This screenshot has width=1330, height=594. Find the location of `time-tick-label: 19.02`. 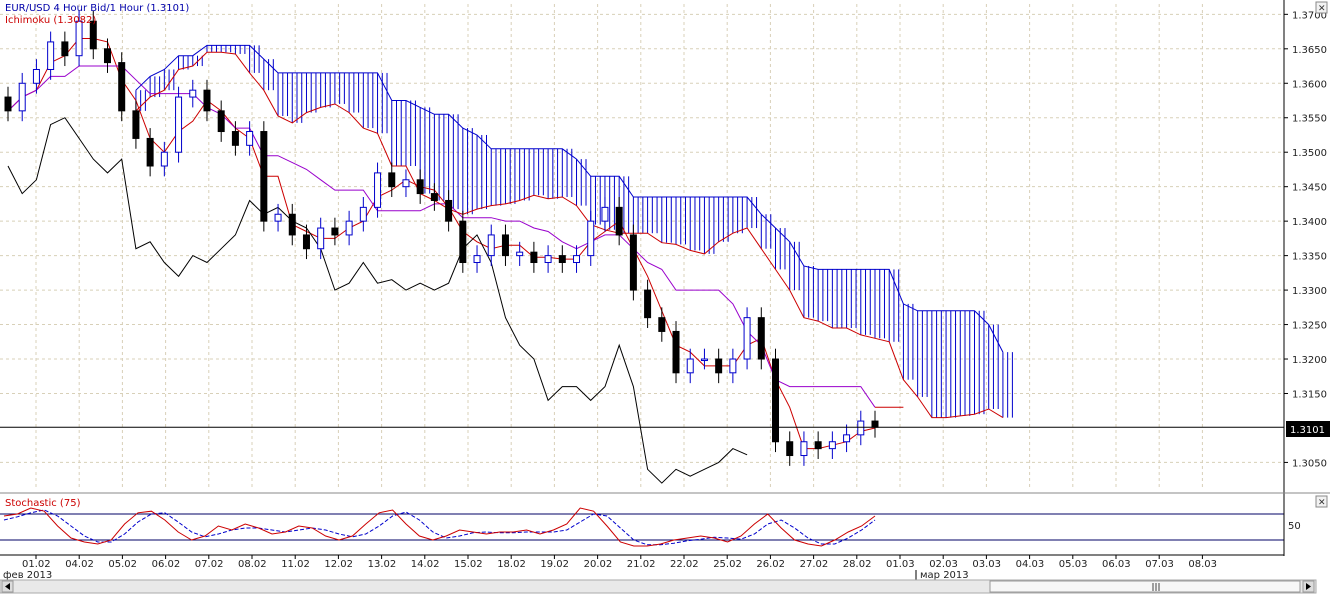

time-tick-label: 19.02 is located at coordinates (554, 564).